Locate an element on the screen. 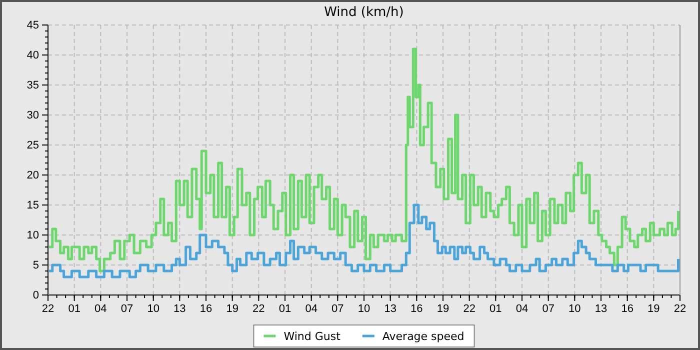 The height and width of the screenshot is (350, 700). legend-label: Average speed is located at coordinates (423, 336).